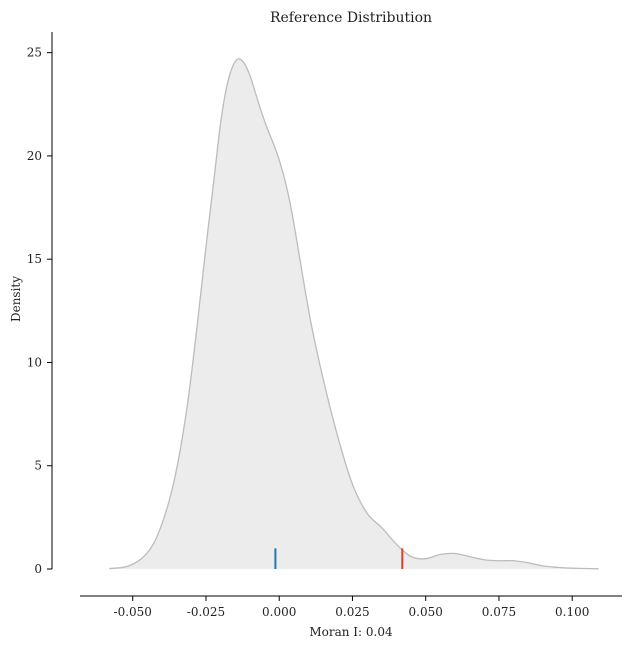 The width and height of the screenshot is (631, 647). I want to click on y-tick-label-0: 0, so click(38, 569).